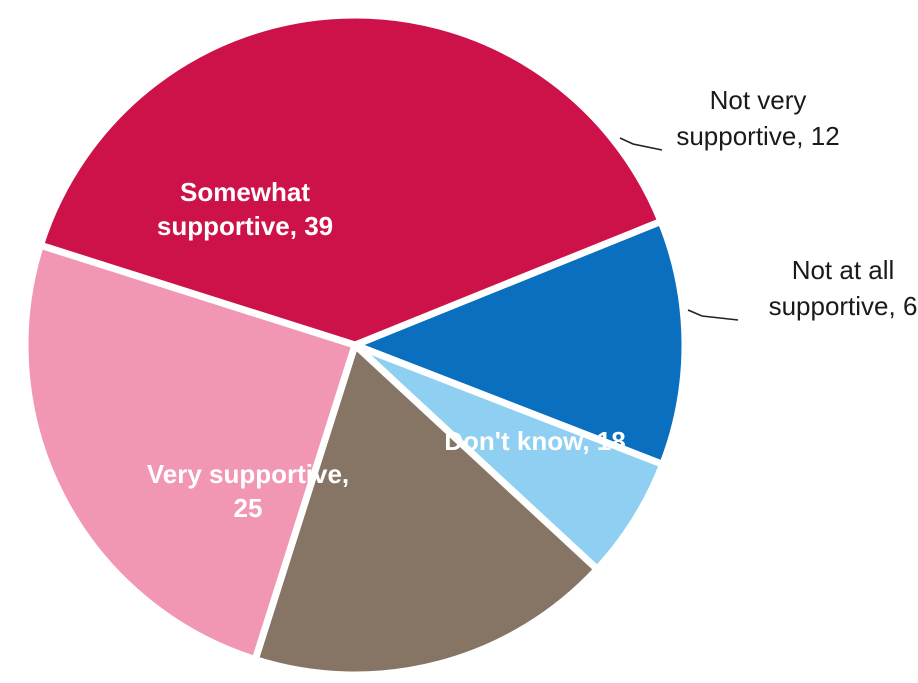  I want to click on slice-label-dont-know: Don't know, 18, so click(534, 441).